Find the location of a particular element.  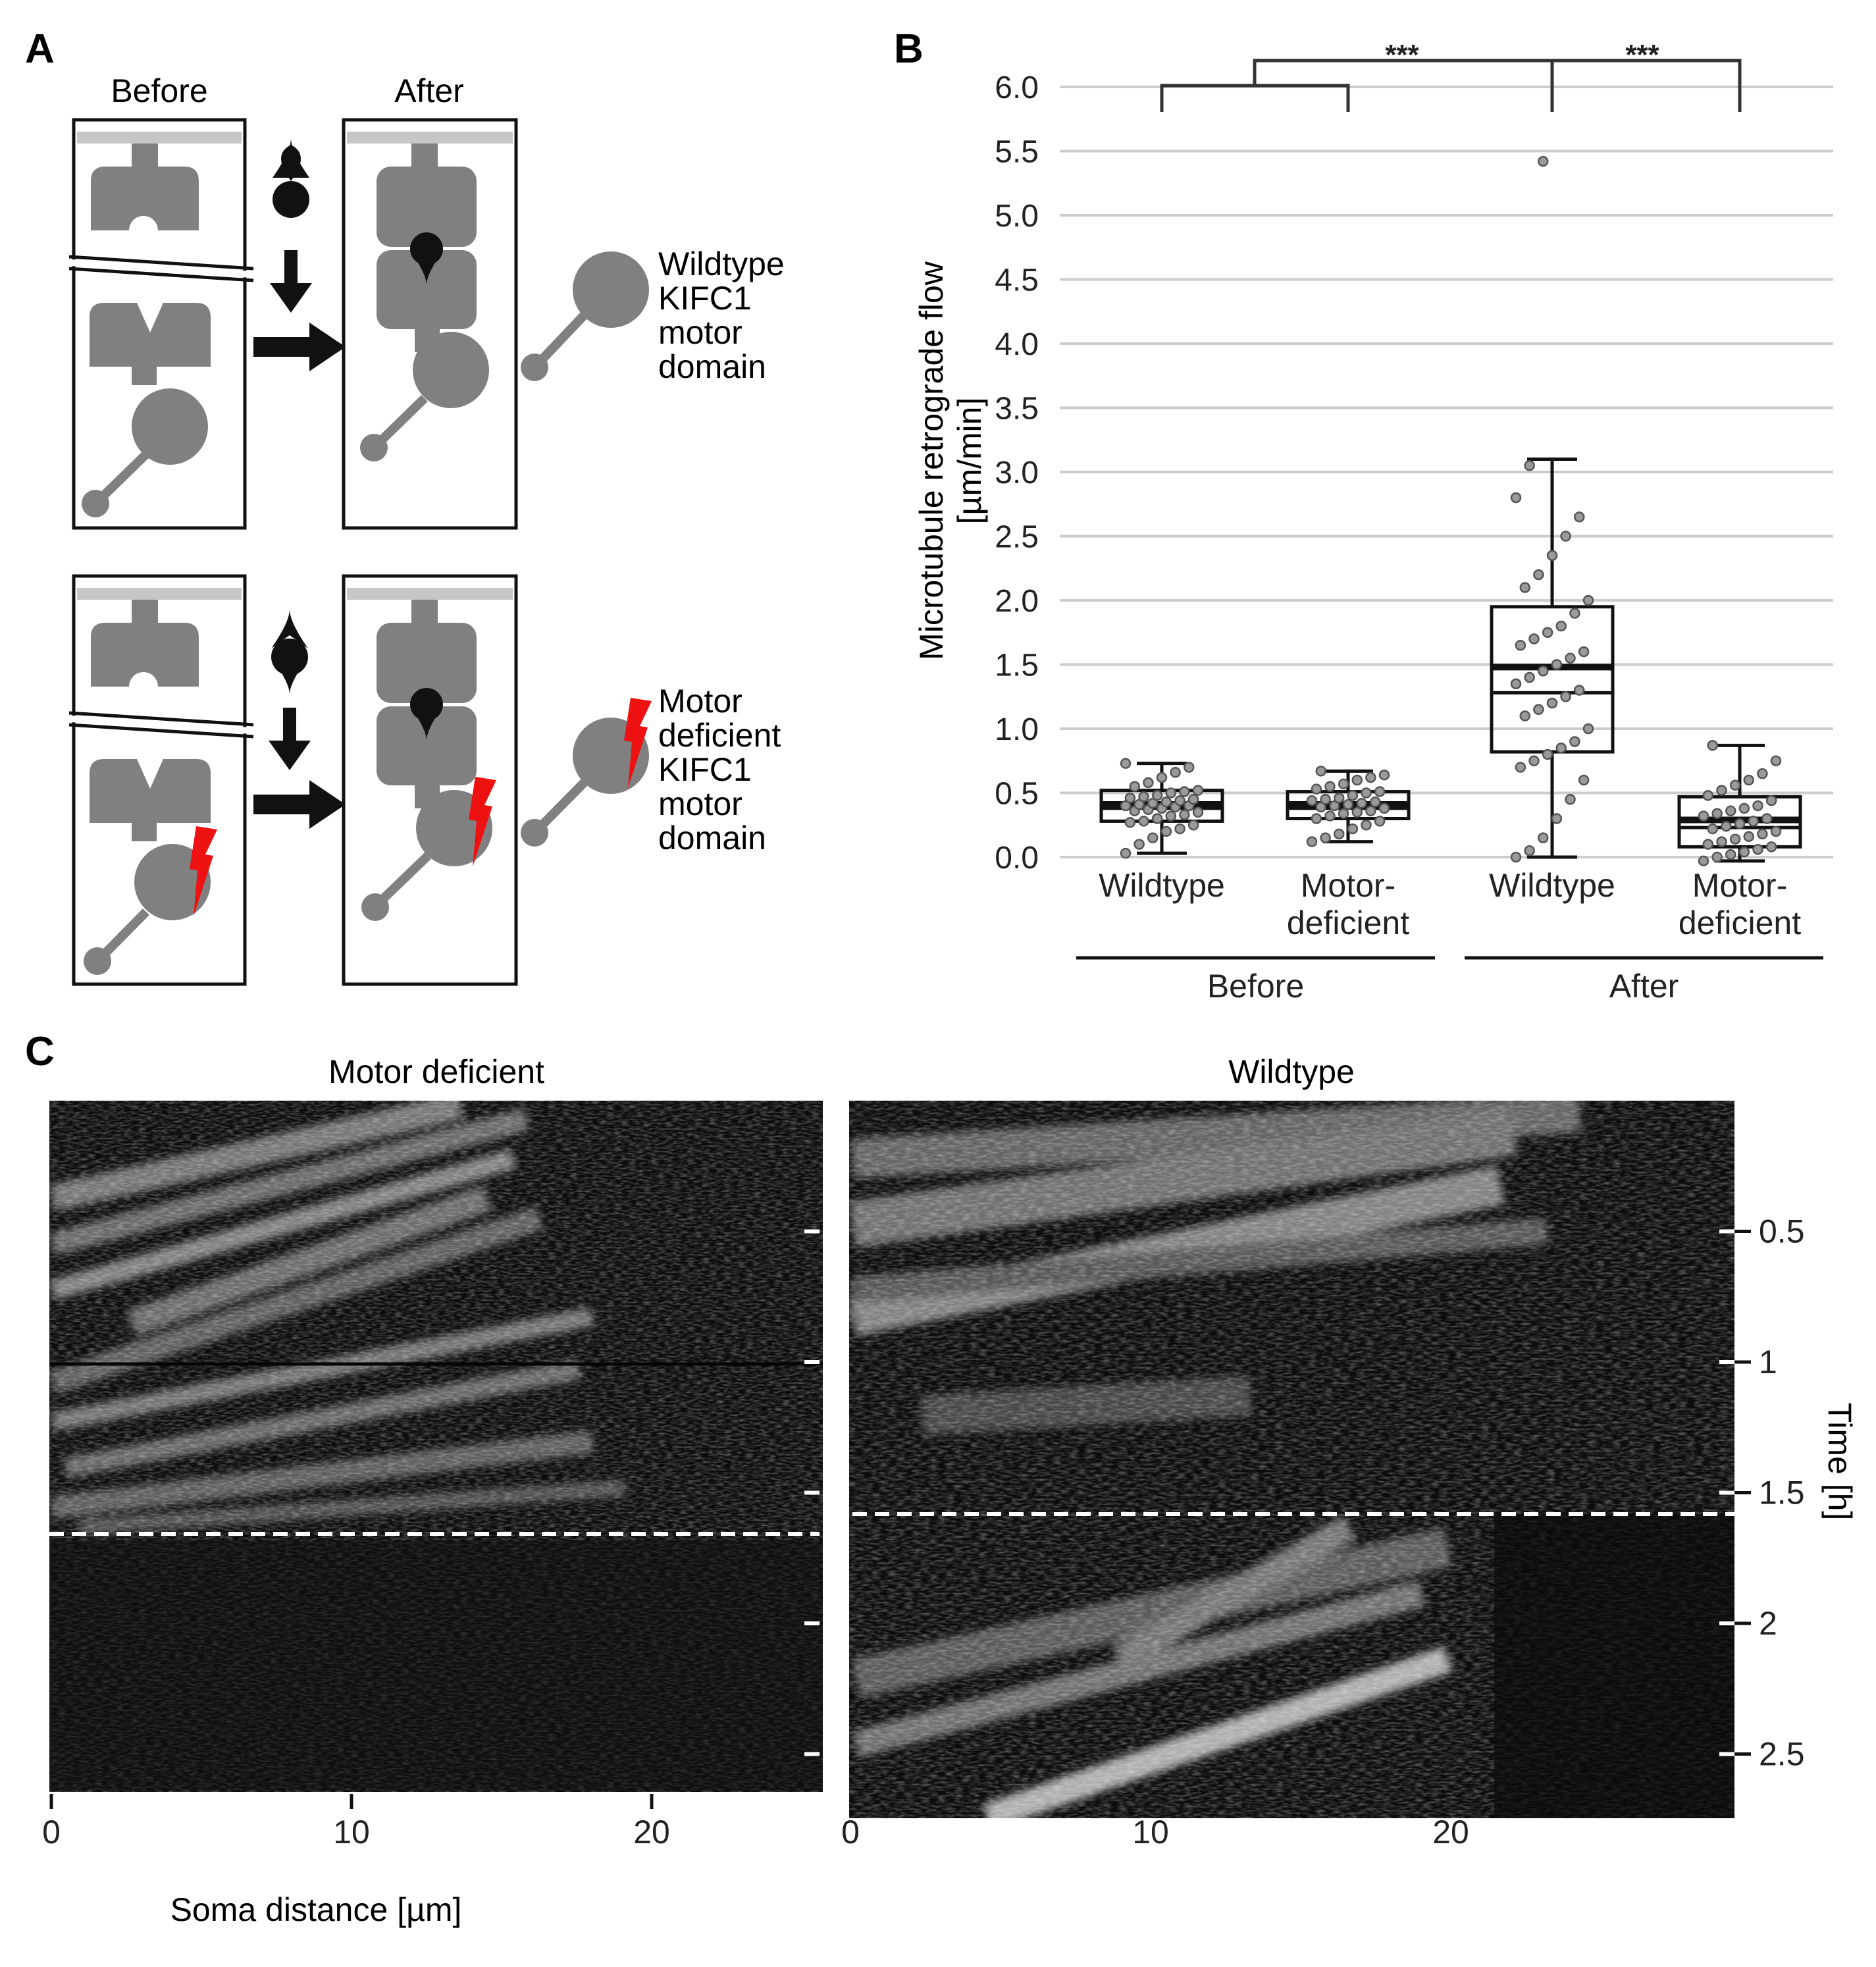

row2-label: Motor deficient KIFC1 motor domain is located at coordinates (719, 769).